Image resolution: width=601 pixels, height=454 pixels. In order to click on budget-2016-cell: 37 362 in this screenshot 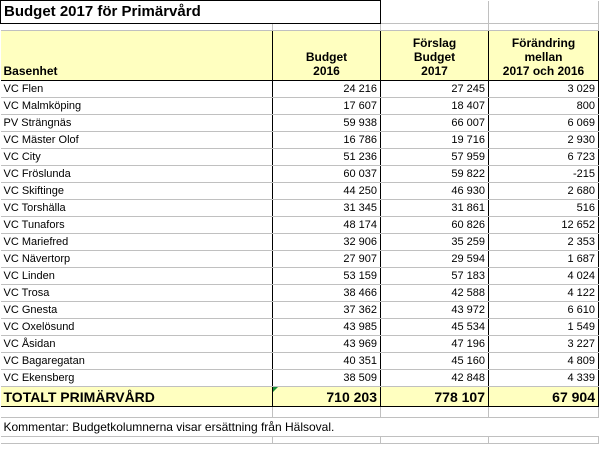, I will do `click(326, 310)`.